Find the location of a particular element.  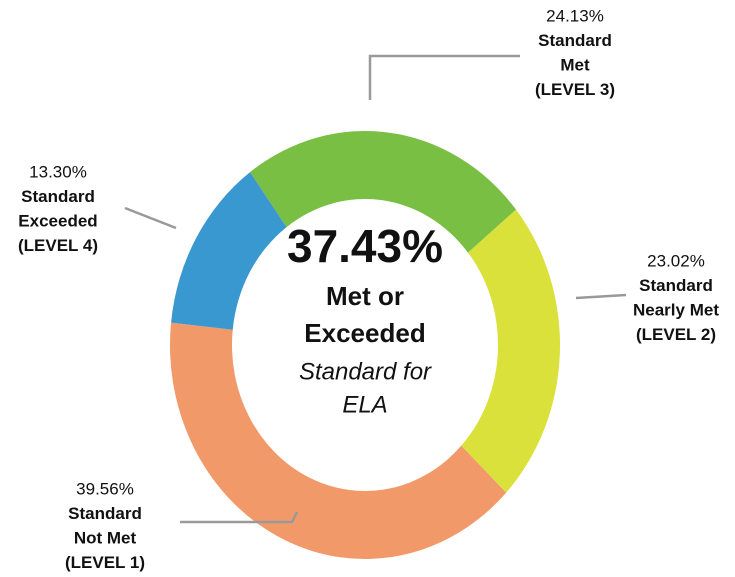

center-line: Exceeded is located at coordinates (364, 333).